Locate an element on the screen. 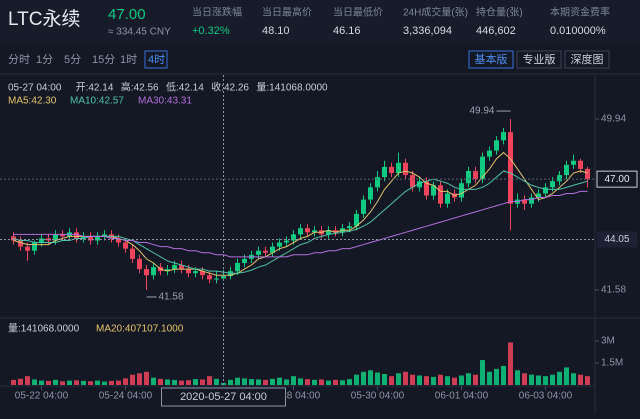 The image size is (640, 419). stat-label: 持仓量(张) is located at coordinates (499, 12).